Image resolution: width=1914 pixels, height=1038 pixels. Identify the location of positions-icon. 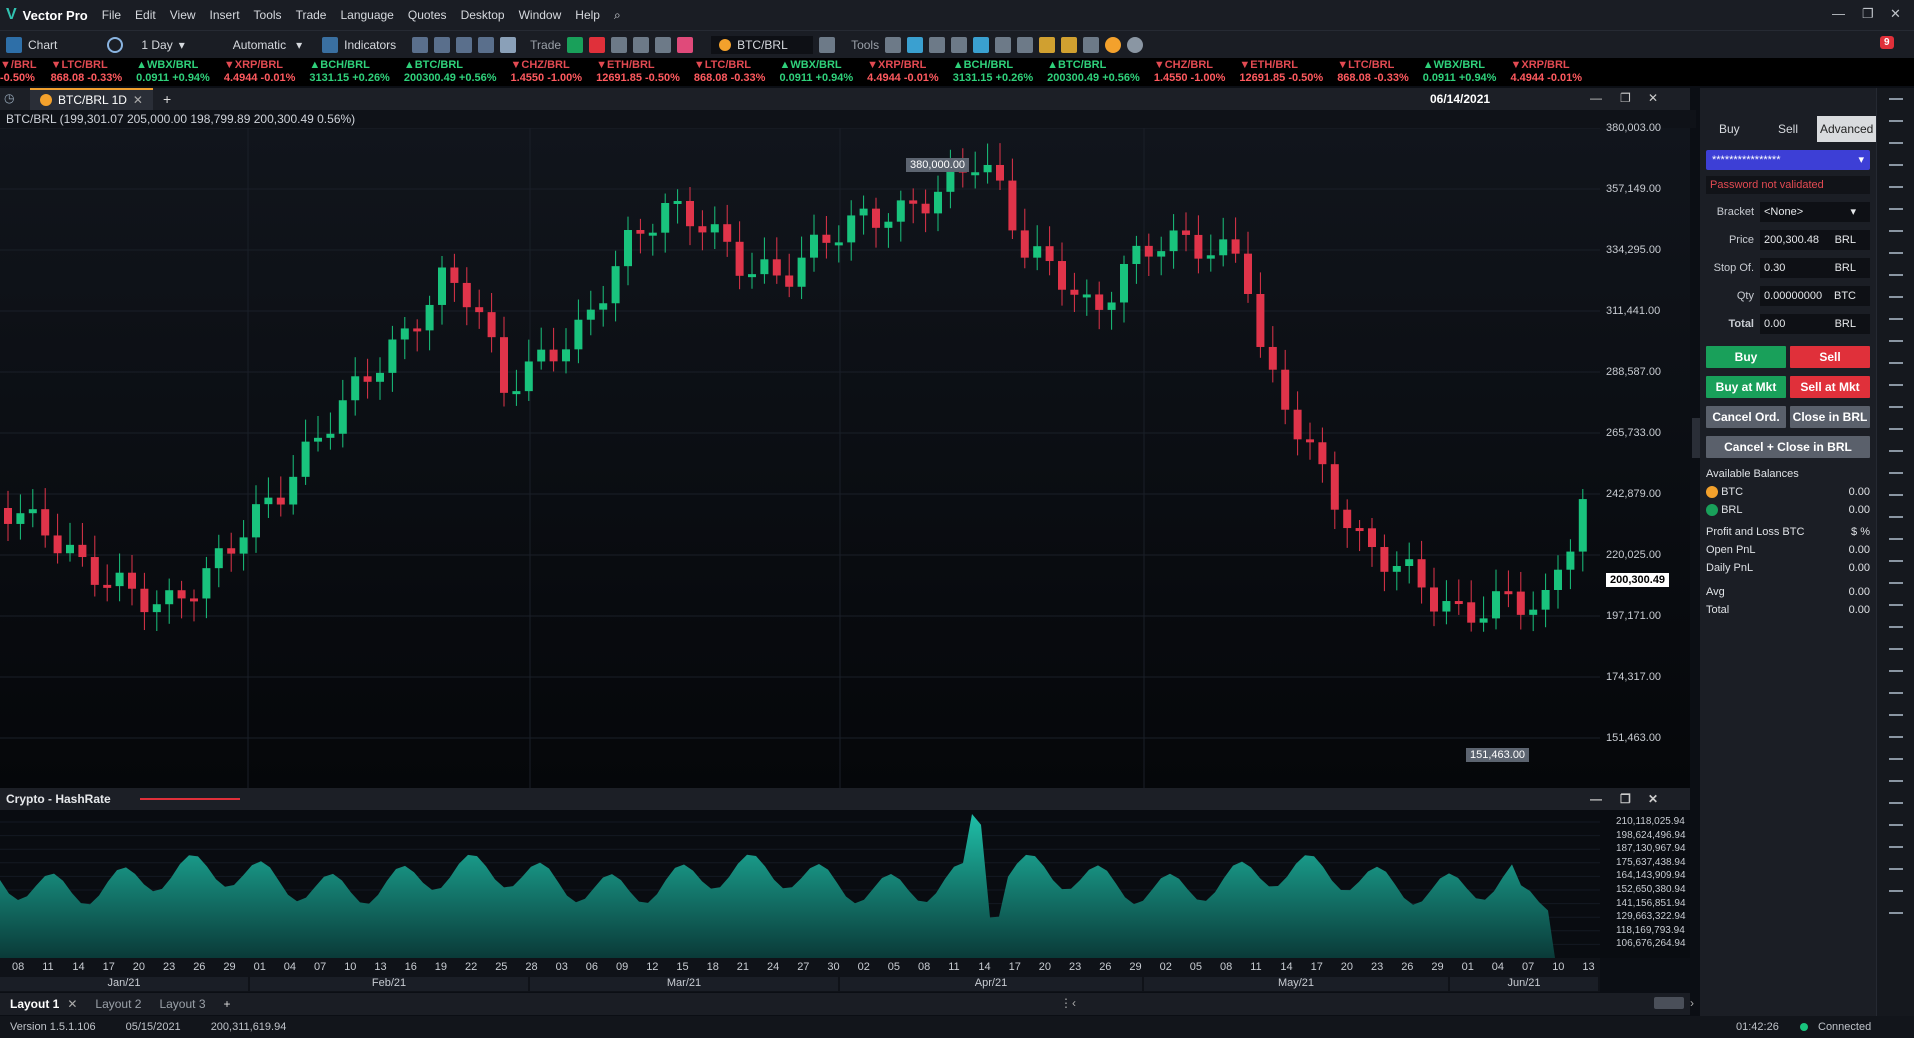
(641, 45).